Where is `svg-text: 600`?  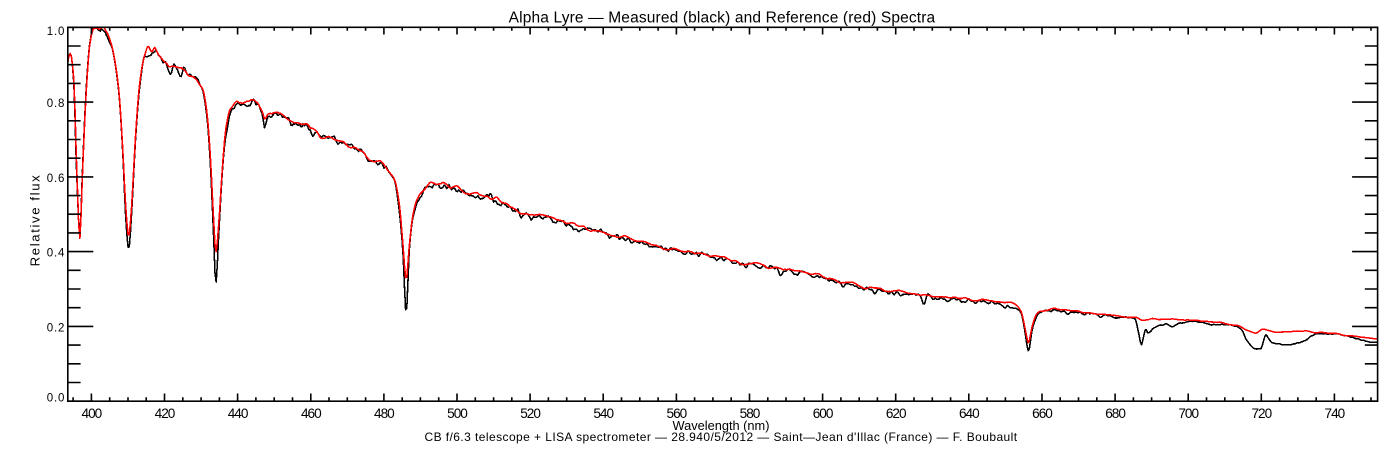
svg-text: 600 is located at coordinates (823, 413).